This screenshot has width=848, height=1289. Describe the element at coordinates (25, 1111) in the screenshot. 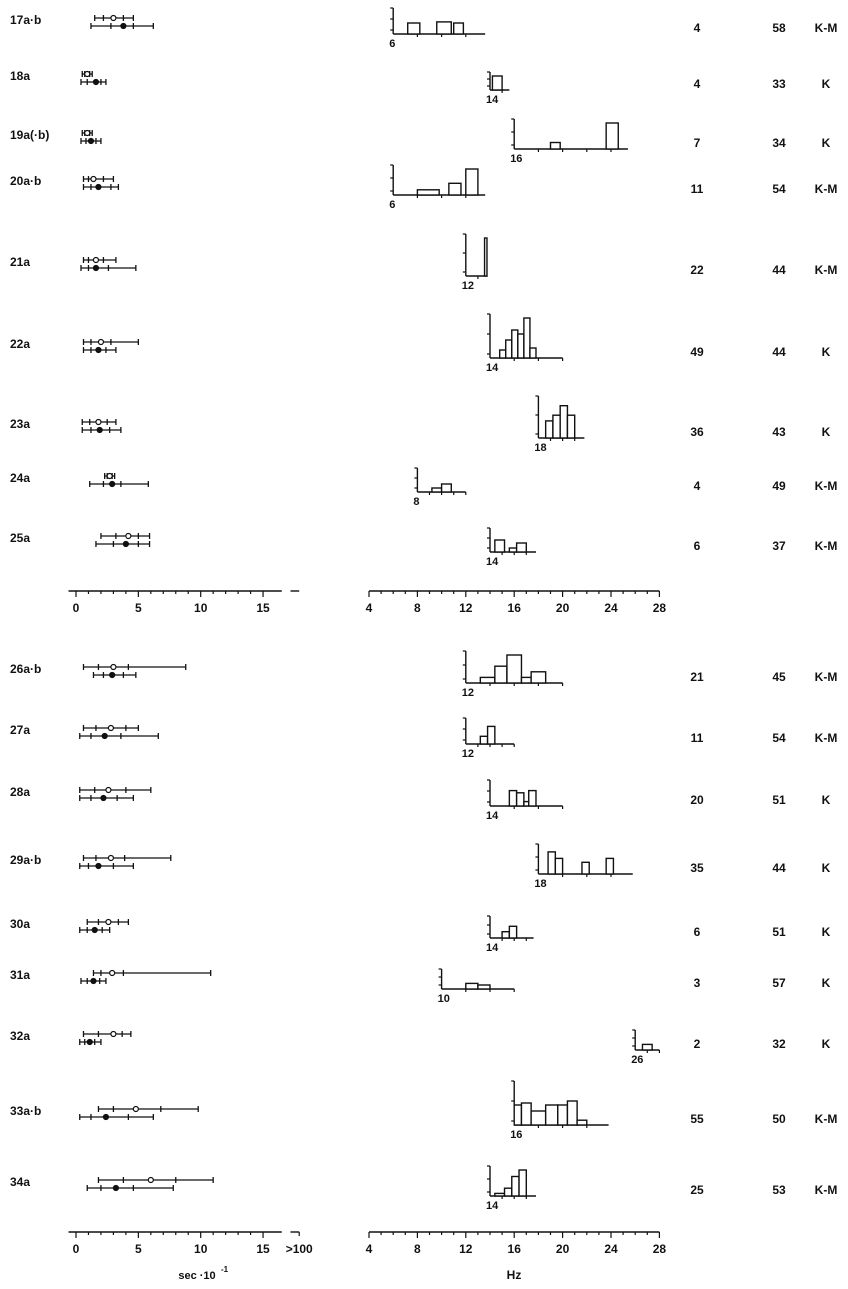

I see `row-label: 33a·b` at that location.